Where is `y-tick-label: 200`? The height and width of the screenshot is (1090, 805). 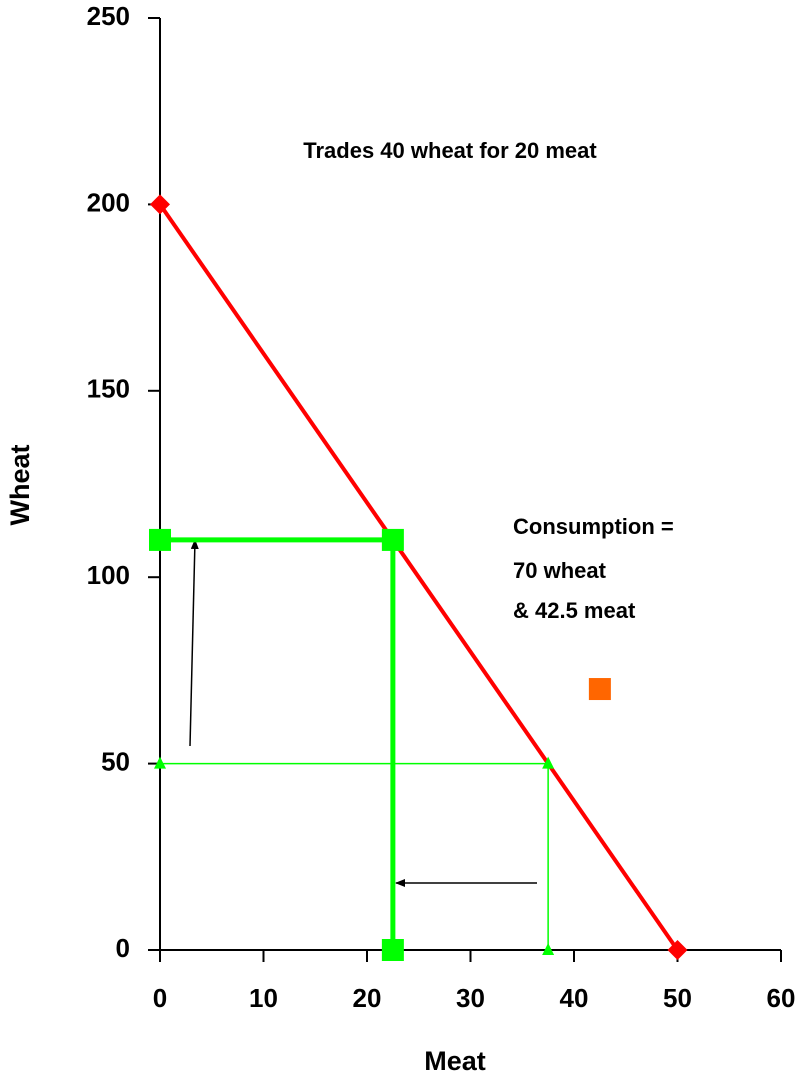 y-tick-label: 200 is located at coordinates (108, 202).